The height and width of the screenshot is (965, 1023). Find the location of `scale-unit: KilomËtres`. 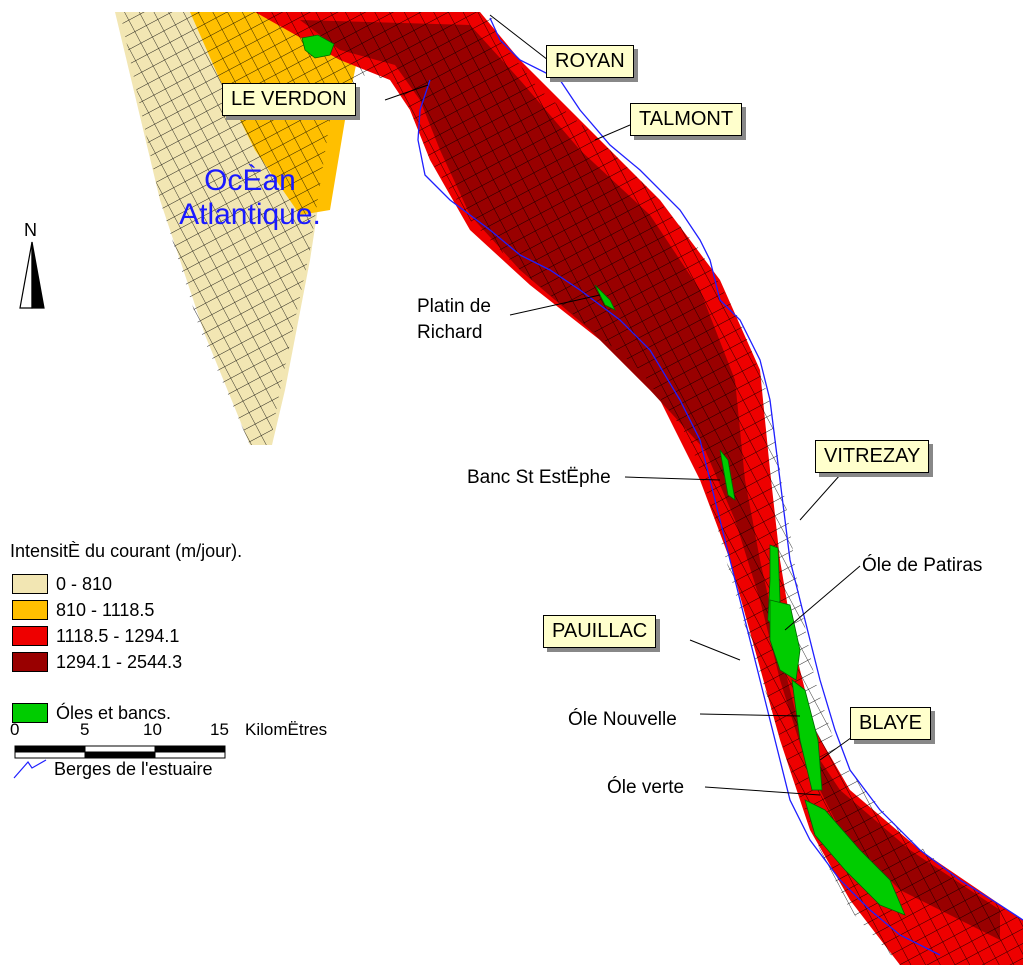

scale-unit: KilomËtres is located at coordinates (286, 729).